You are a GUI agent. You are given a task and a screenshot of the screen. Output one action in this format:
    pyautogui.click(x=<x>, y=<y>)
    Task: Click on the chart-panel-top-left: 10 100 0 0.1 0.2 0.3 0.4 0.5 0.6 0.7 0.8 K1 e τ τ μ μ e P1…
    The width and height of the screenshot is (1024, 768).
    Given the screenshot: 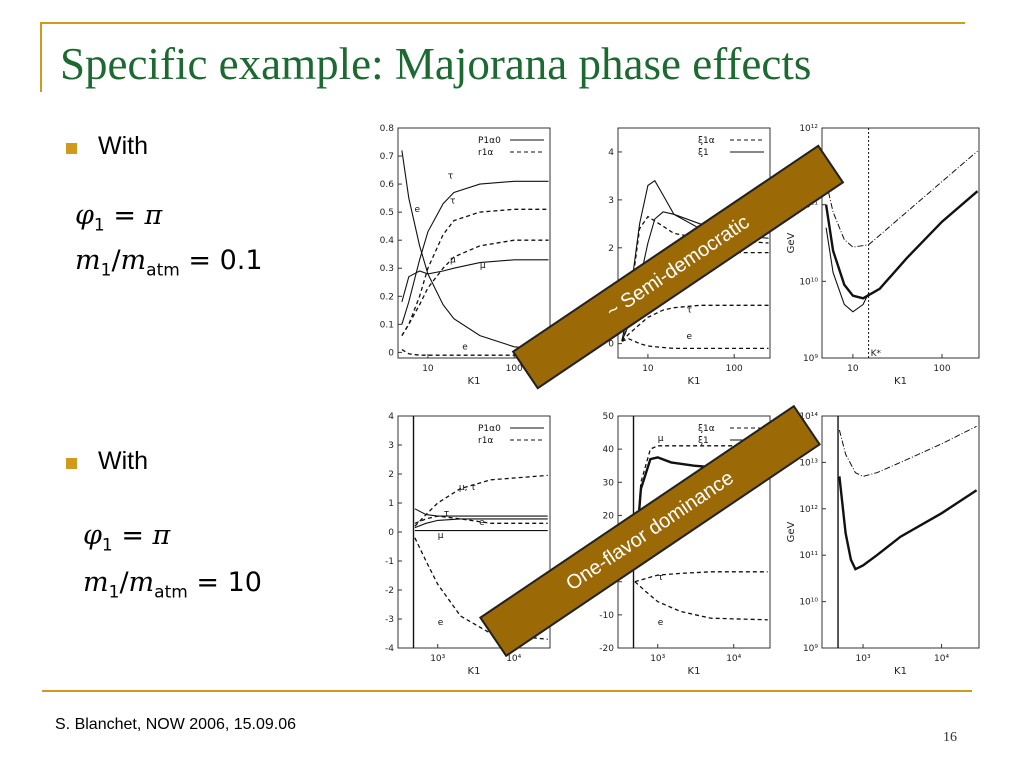 What is the action you would take?
    pyautogui.click(x=465, y=255)
    